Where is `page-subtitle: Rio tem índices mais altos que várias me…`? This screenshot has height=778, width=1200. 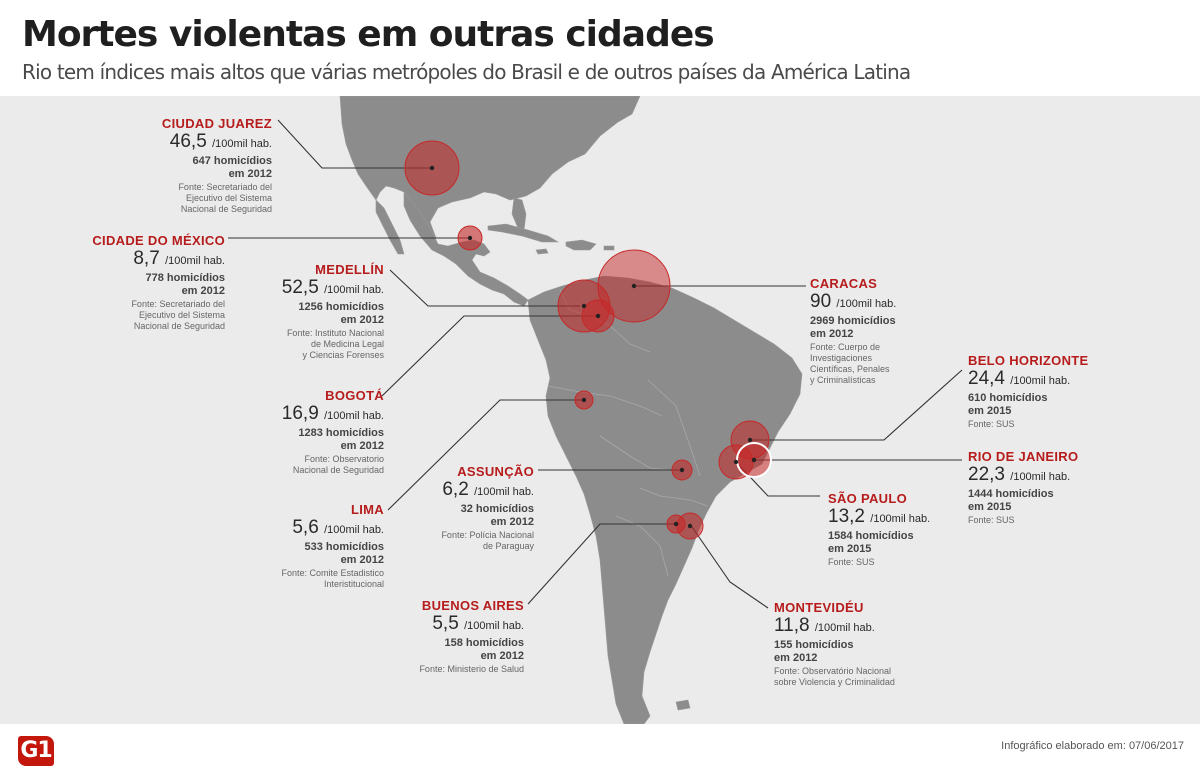
page-subtitle: Rio tem índices mais altos que várias me… is located at coordinates (466, 72).